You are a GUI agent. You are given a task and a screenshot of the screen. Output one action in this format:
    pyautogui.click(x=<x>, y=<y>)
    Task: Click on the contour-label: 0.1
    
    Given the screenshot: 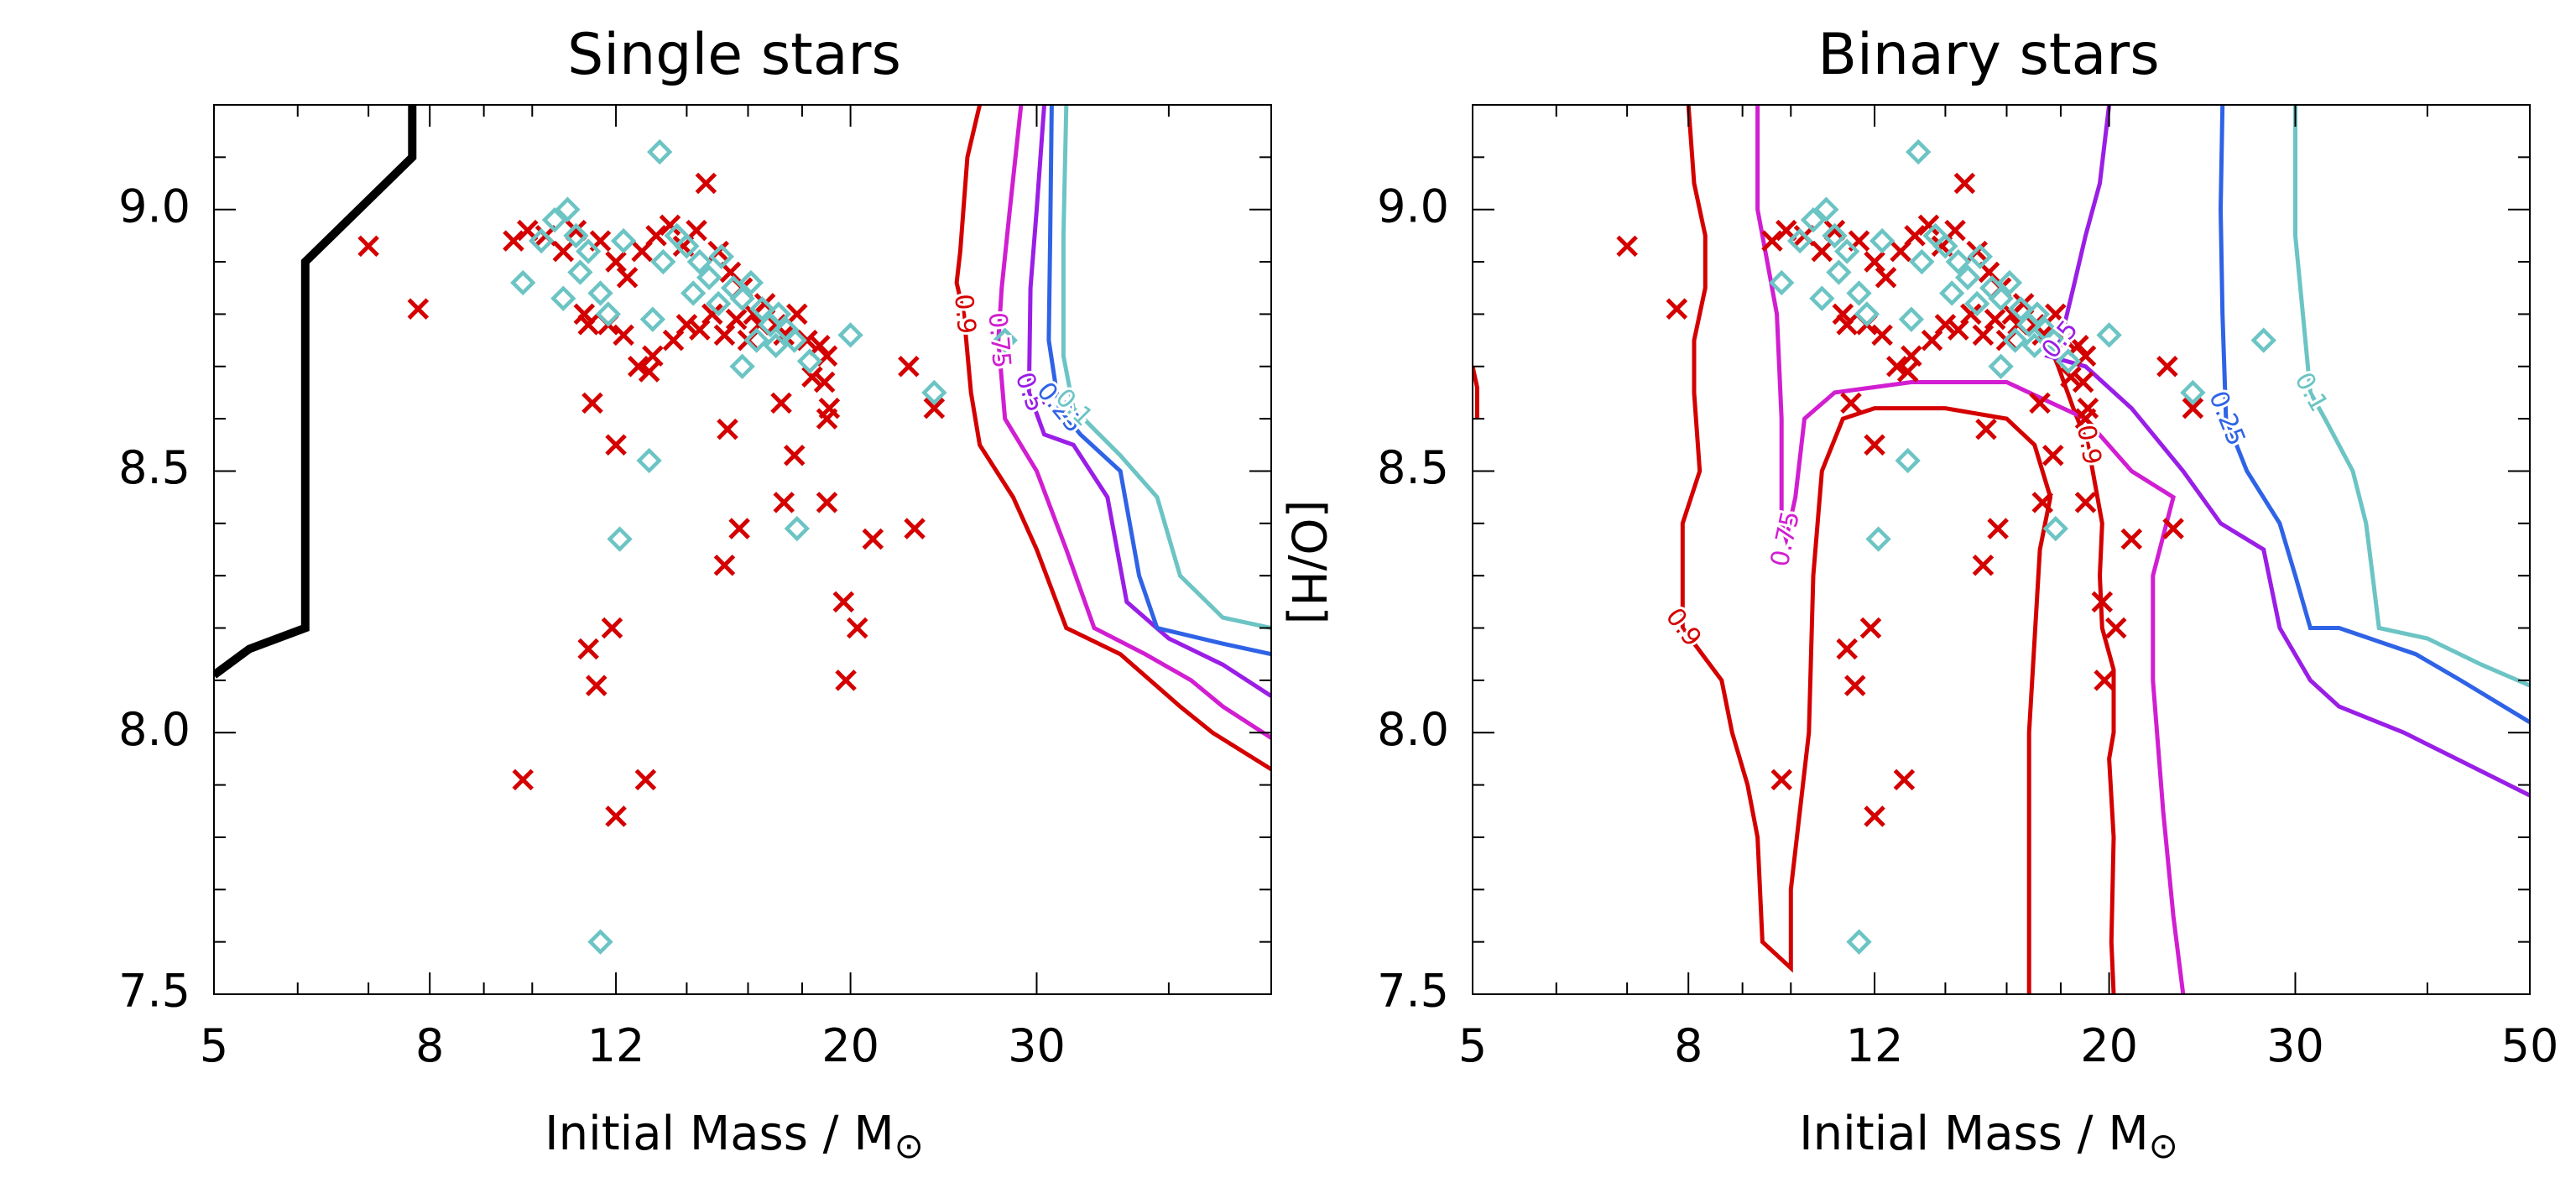 What is the action you would take?
    pyautogui.click(x=2311, y=392)
    